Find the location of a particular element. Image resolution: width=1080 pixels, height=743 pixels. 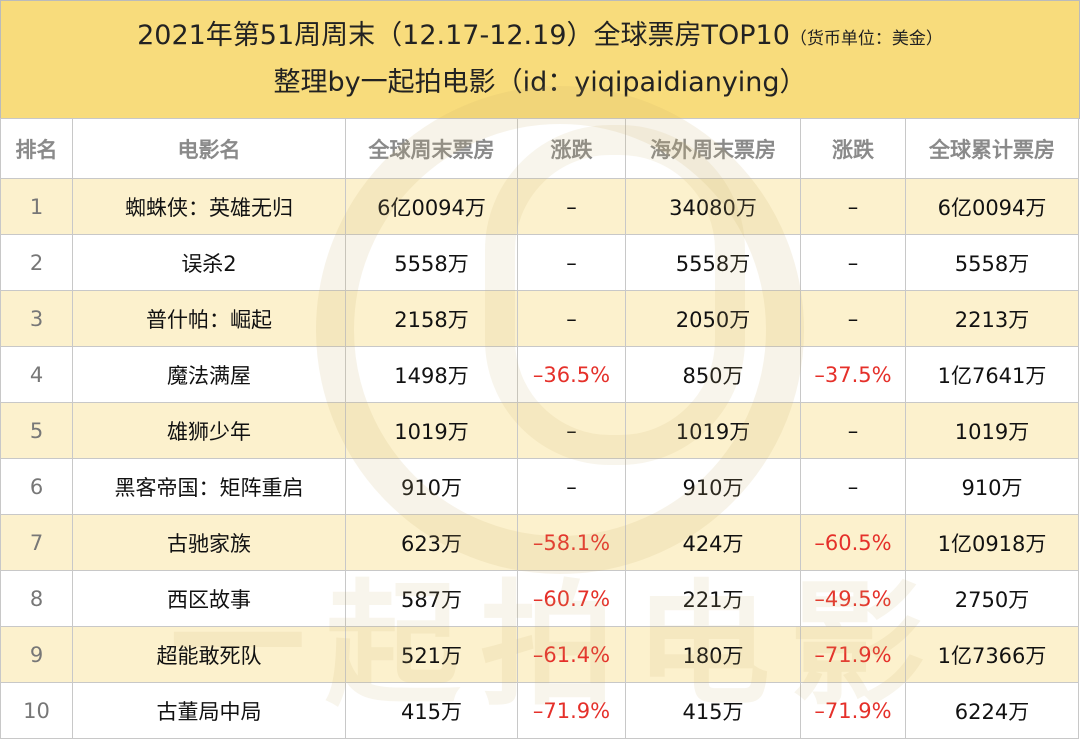

table-cell: 8 is located at coordinates (36, 598).